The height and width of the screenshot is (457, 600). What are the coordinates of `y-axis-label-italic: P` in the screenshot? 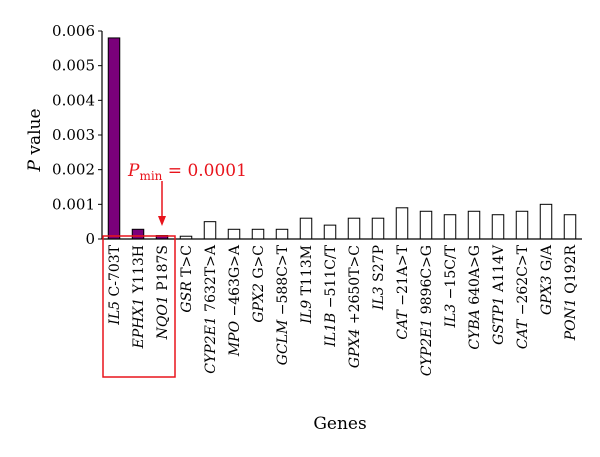 It's located at (35, 166).